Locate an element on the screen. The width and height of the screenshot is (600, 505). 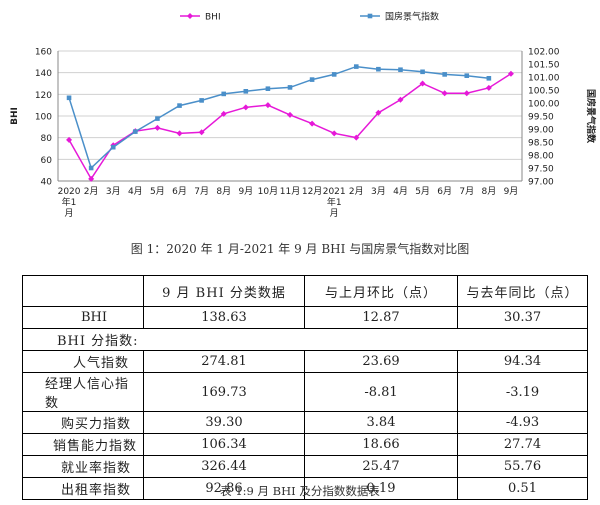
table-cell: 0.51 is located at coordinates (522, 488).